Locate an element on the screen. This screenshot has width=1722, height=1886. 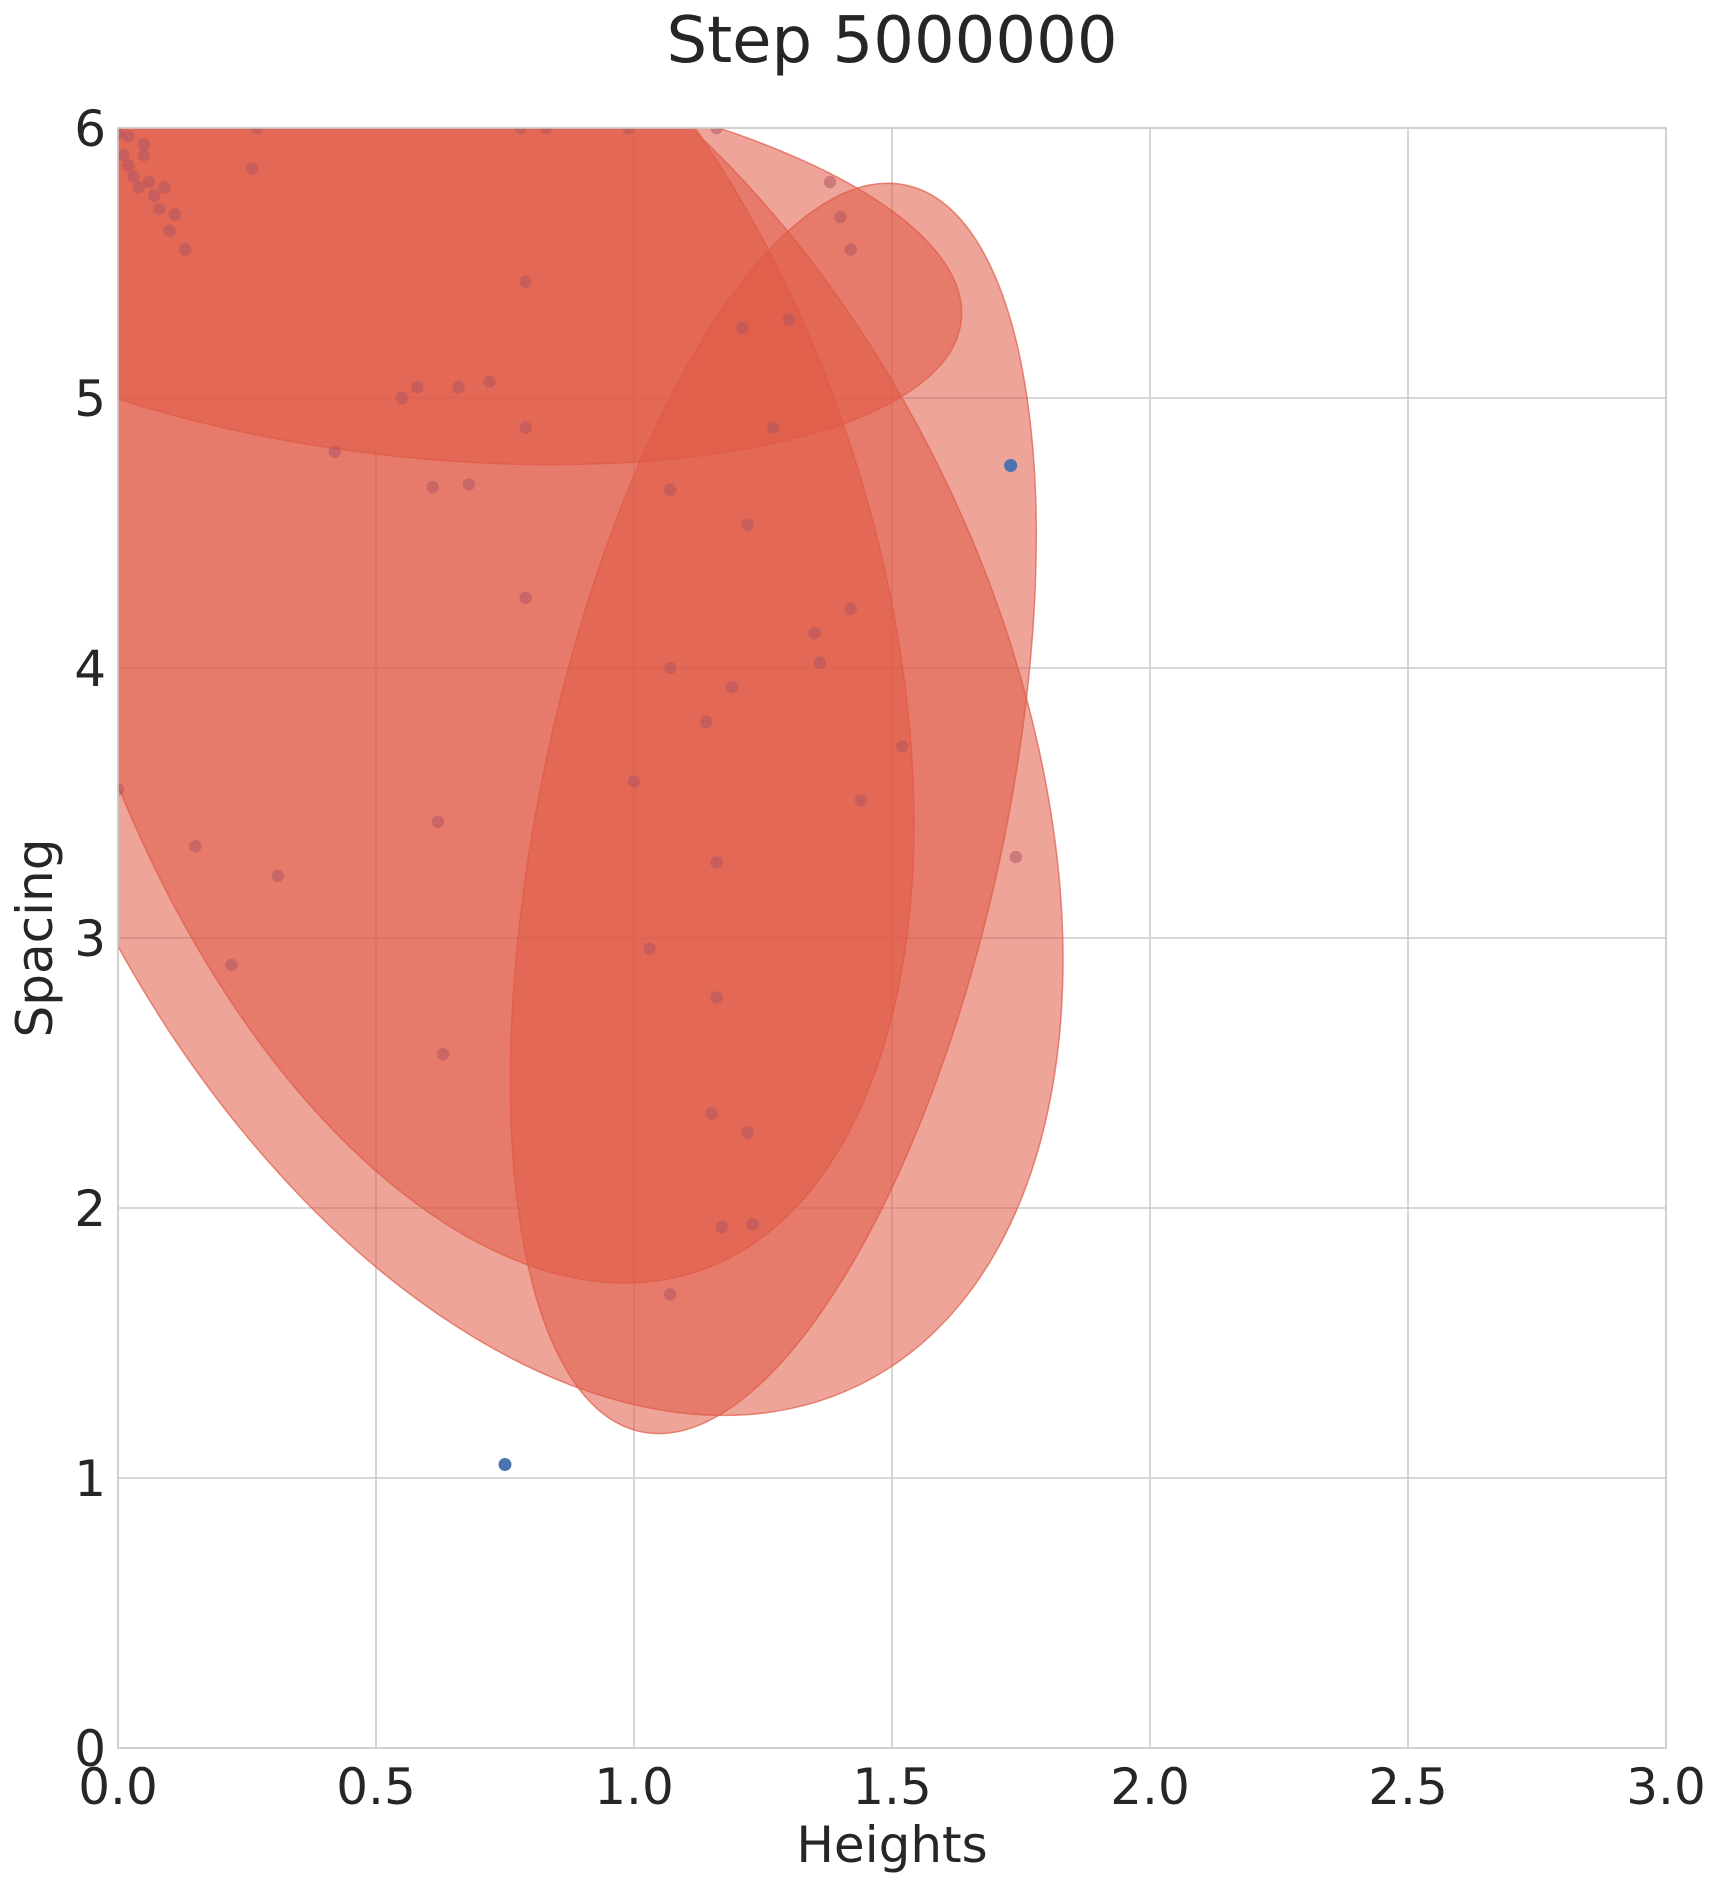
y-tick-label: 1 is located at coordinates (90, 1479).